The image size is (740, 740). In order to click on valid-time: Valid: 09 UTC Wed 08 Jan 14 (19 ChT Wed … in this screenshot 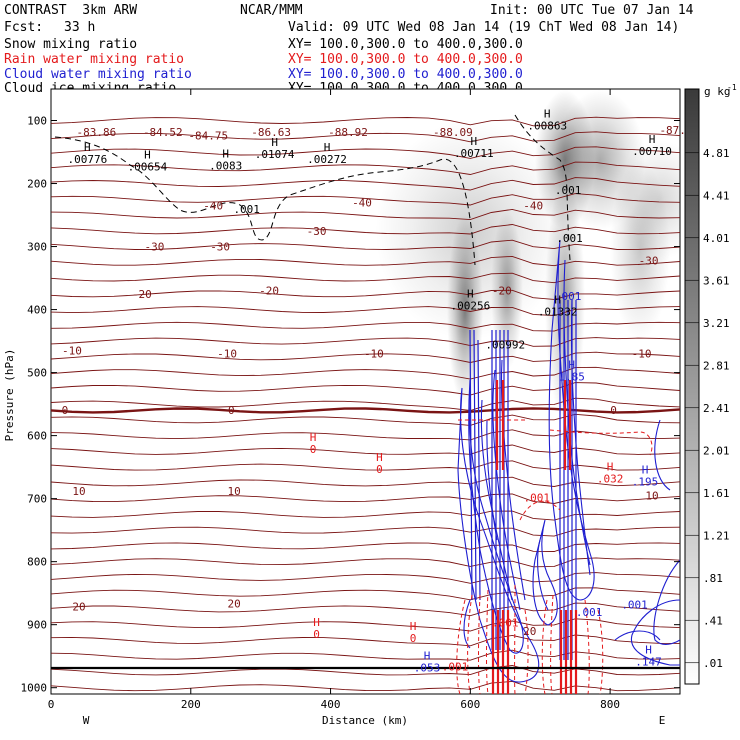, I will do `click(484, 27)`.